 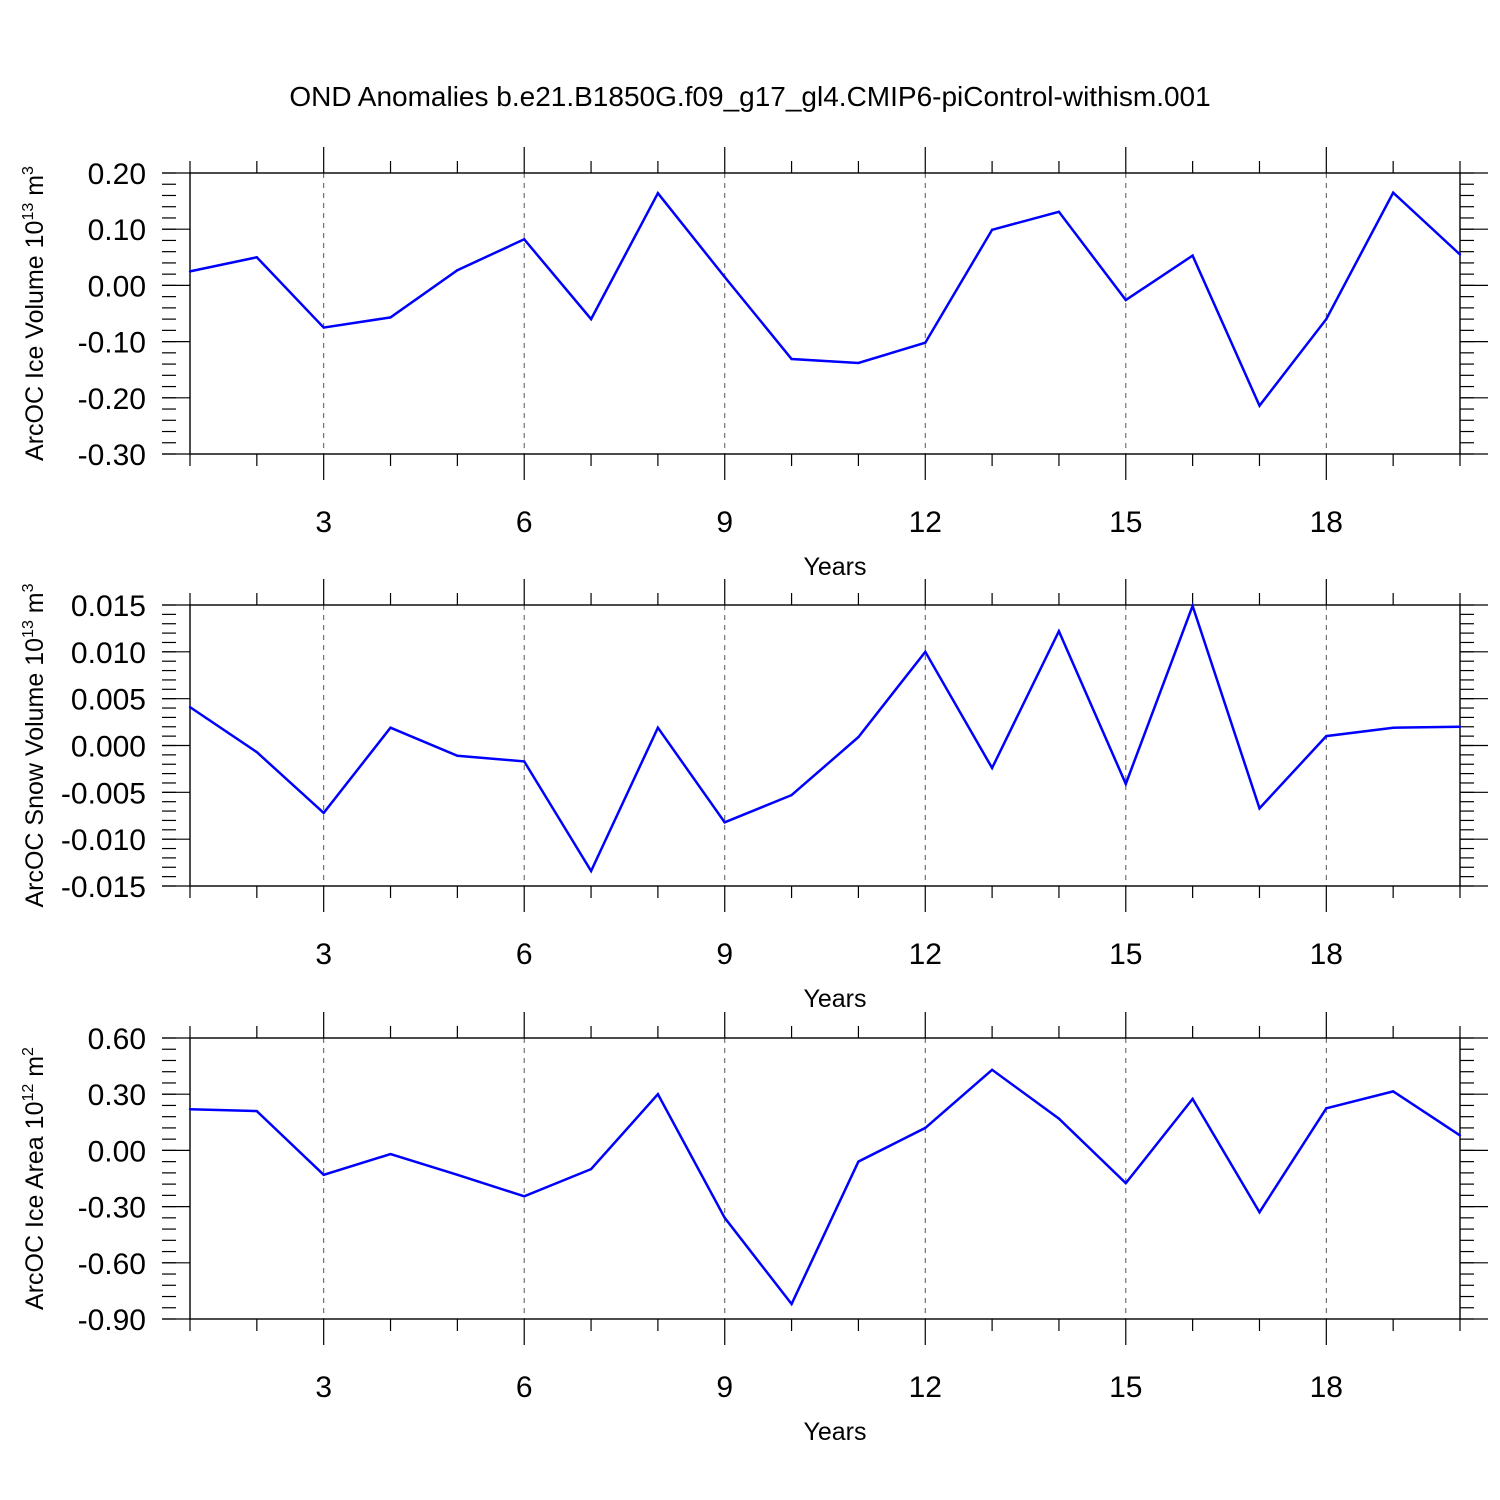 I want to click on y-tick-label: 0.015, so click(x=108, y=606).